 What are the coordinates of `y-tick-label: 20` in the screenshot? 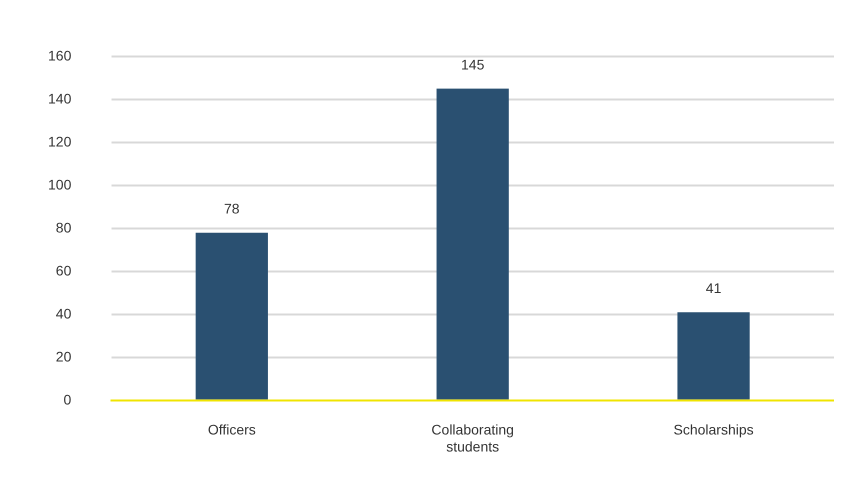 It's located at (64, 356).